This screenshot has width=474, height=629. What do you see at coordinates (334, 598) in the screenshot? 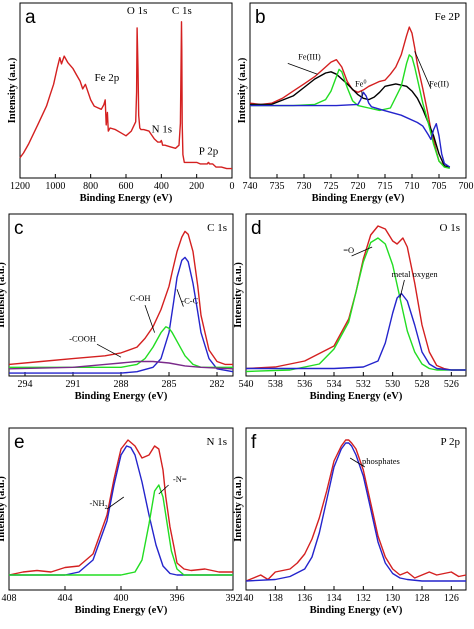
I see `x-tick-label: 134` at bounding box center [334, 598].